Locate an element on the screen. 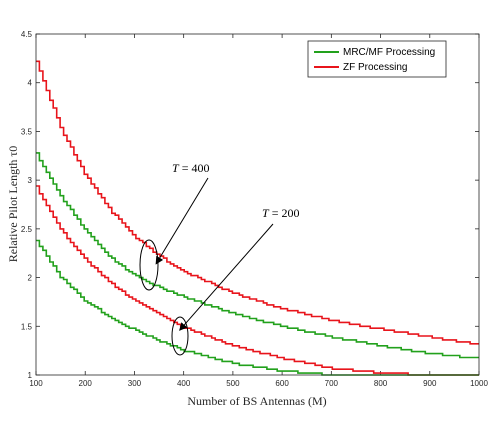 This screenshot has height=421, width=491. annotation-label: T = 400 is located at coordinates (190, 168).